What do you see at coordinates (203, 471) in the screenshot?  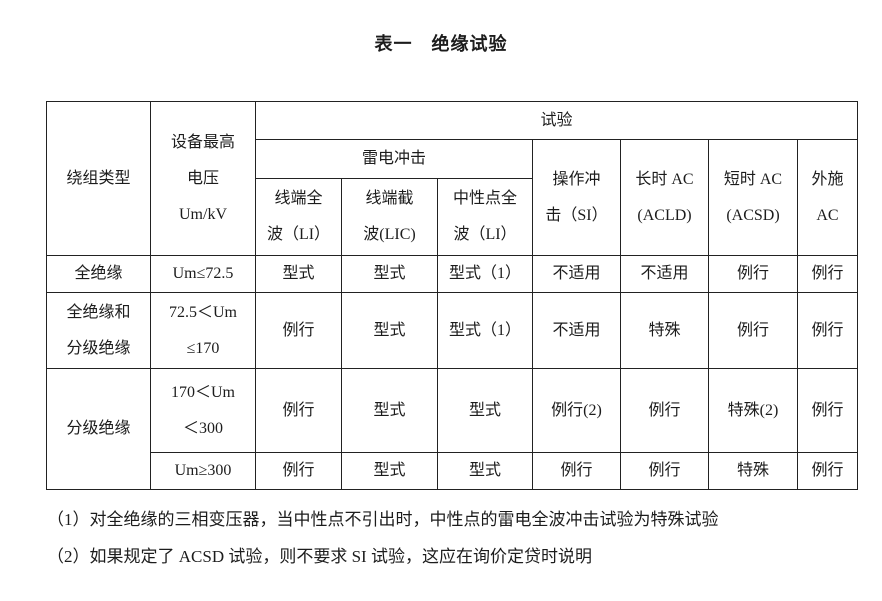 I see `cell-um-range: Um≥300` at bounding box center [203, 471].